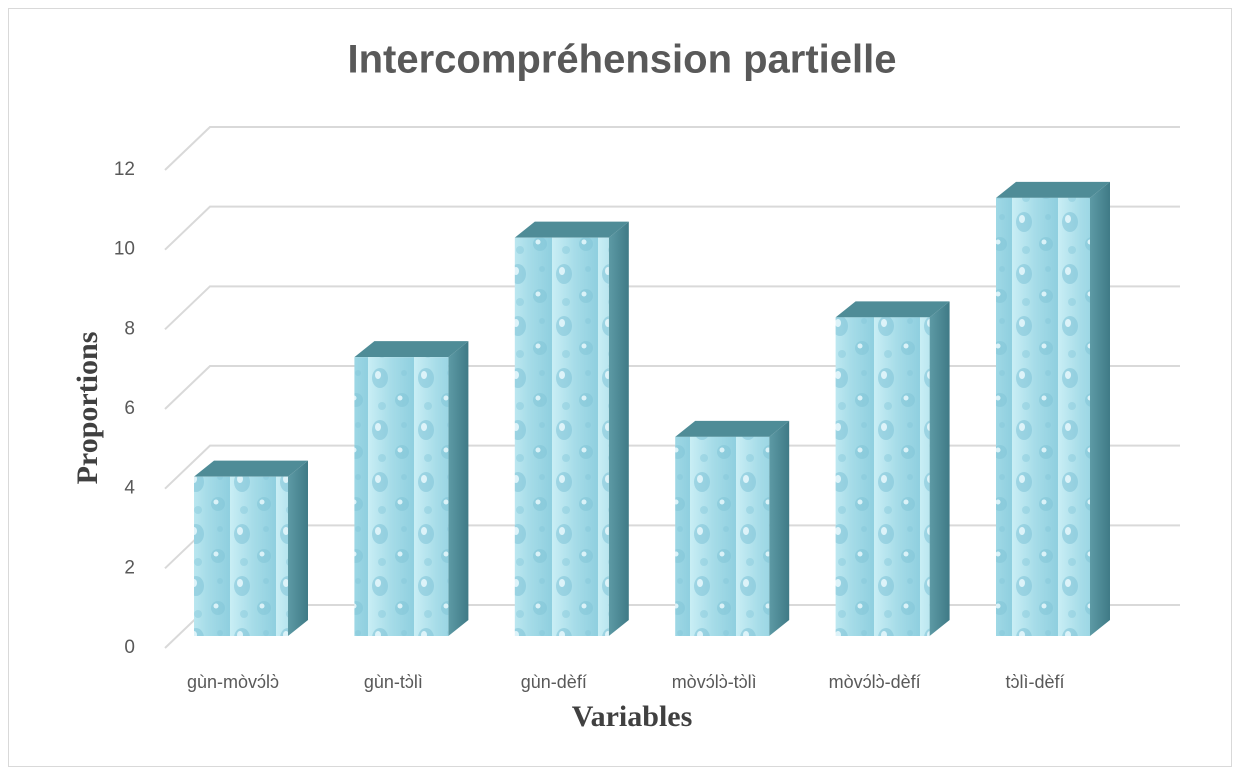 The width and height of the screenshot is (1234, 769). What do you see at coordinates (632, 716) in the screenshot?
I see `x-axis-label: Variables` at bounding box center [632, 716].